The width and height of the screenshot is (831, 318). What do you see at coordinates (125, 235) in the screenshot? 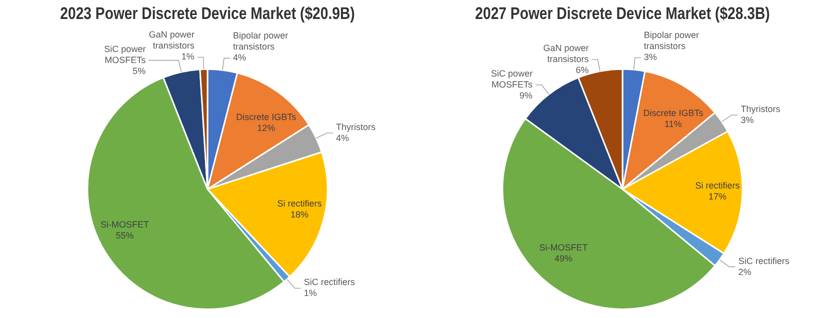
I see `data-label: 55%` at bounding box center [125, 235].